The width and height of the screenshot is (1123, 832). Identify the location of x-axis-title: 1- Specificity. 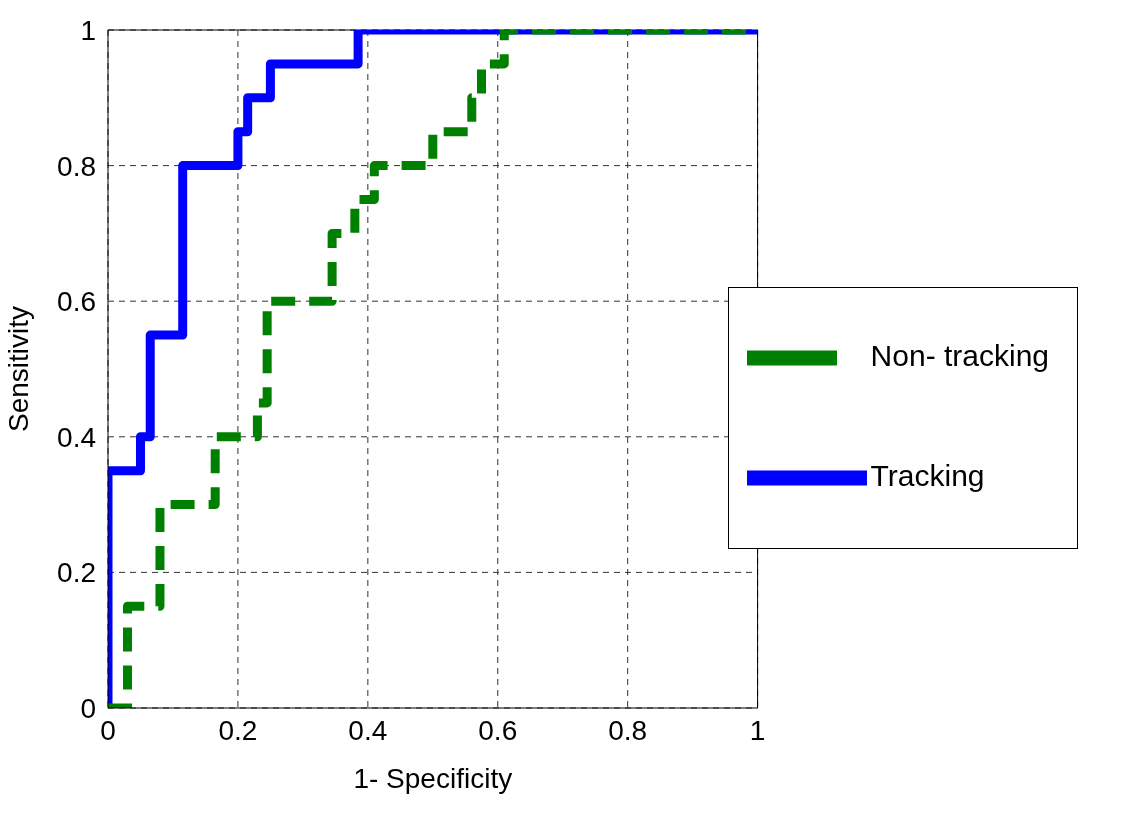
(433, 778).